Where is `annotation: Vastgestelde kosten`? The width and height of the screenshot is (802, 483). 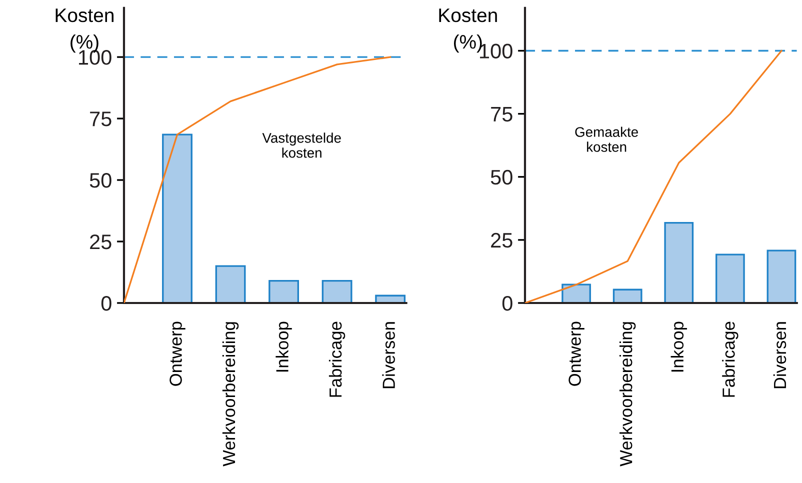 annotation: Vastgestelde kosten is located at coordinates (301, 145).